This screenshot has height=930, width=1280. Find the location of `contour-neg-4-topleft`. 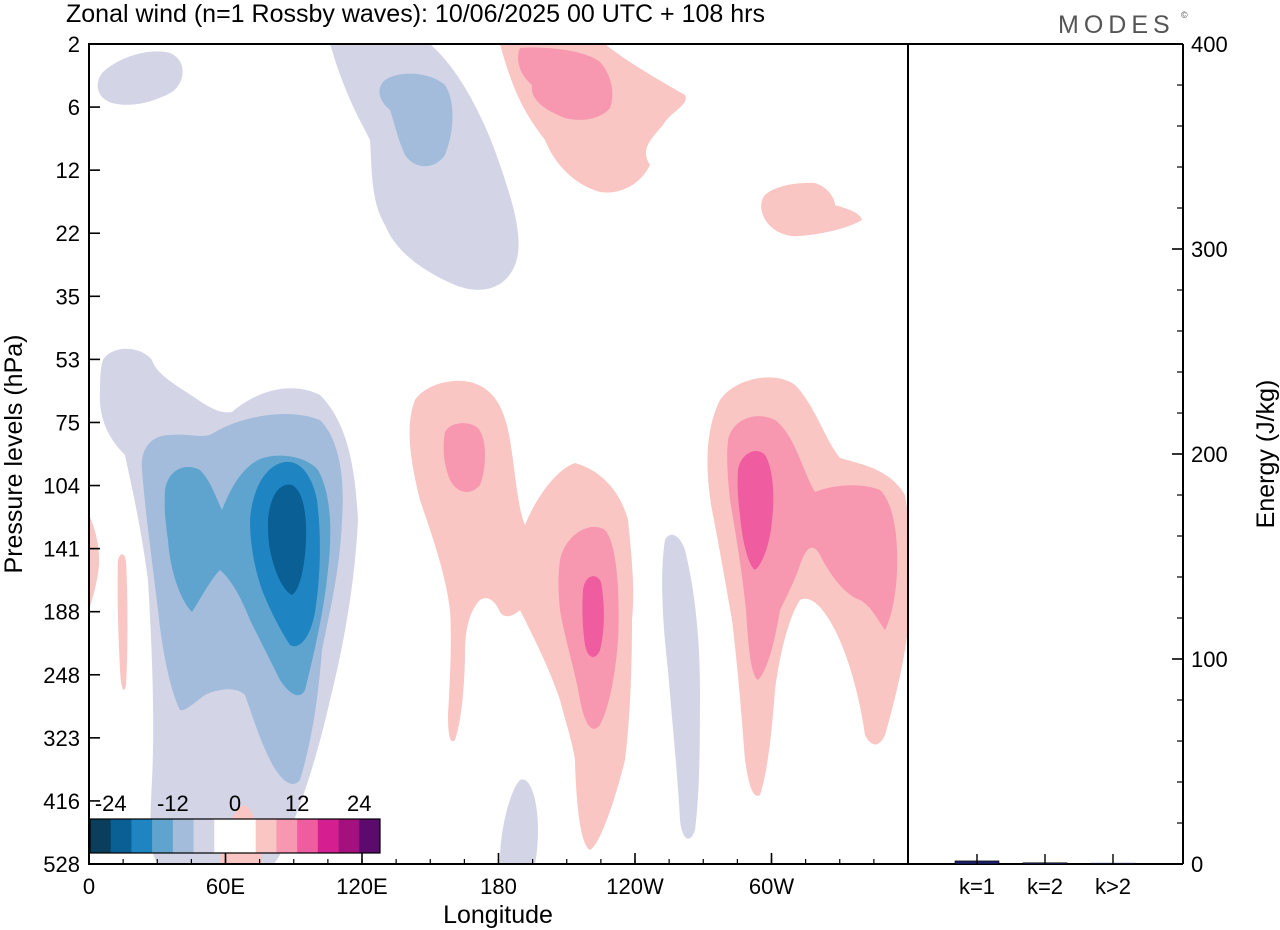

contour-neg-4-topleft is located at coordinates (140, 78).